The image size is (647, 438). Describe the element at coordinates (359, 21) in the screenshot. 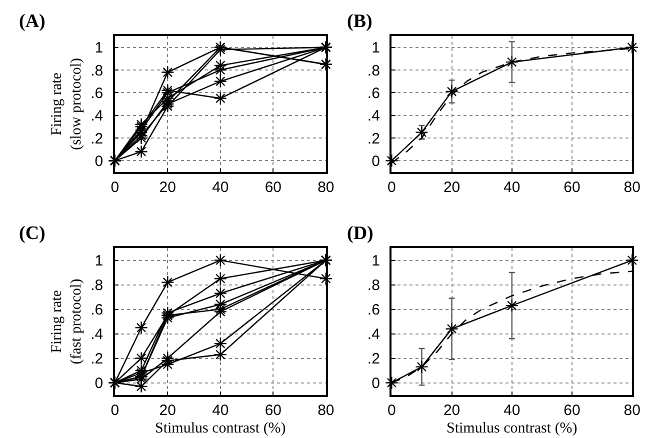

I see `chart-title: (B)` at that location.